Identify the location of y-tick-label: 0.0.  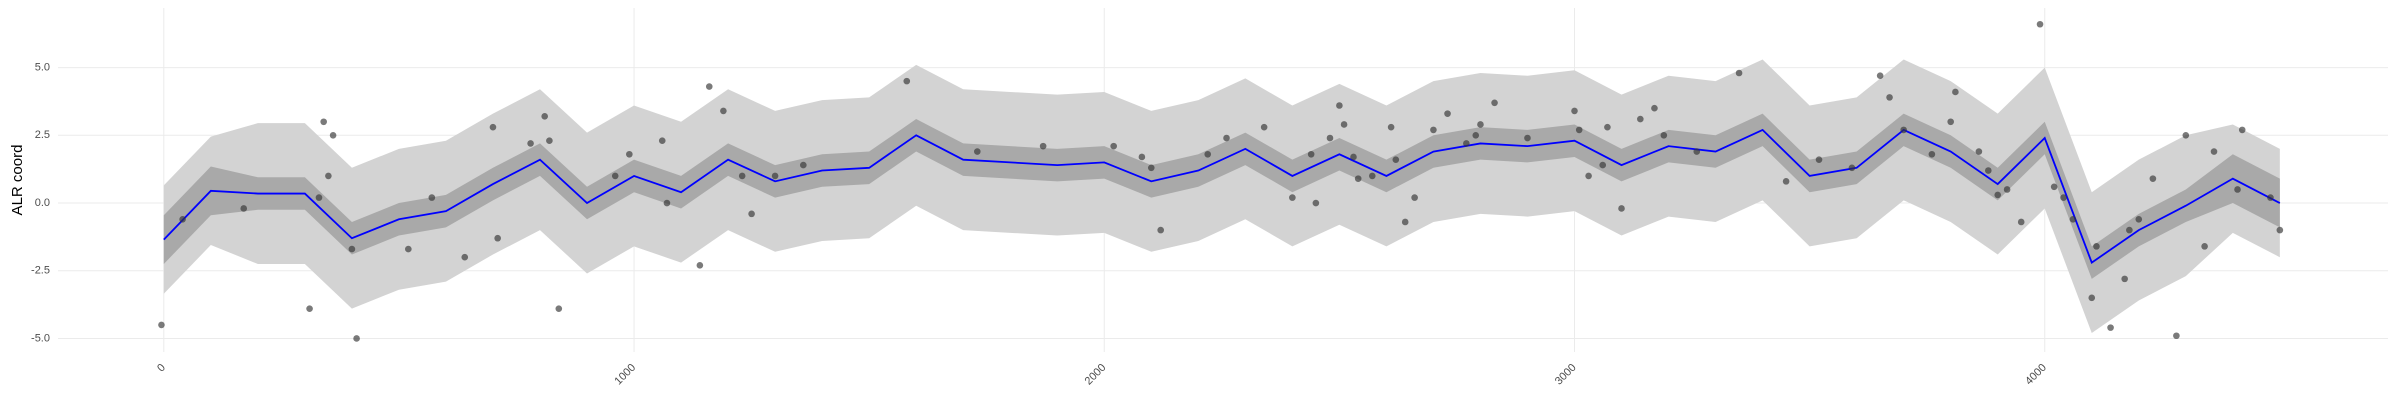
(42, 203).